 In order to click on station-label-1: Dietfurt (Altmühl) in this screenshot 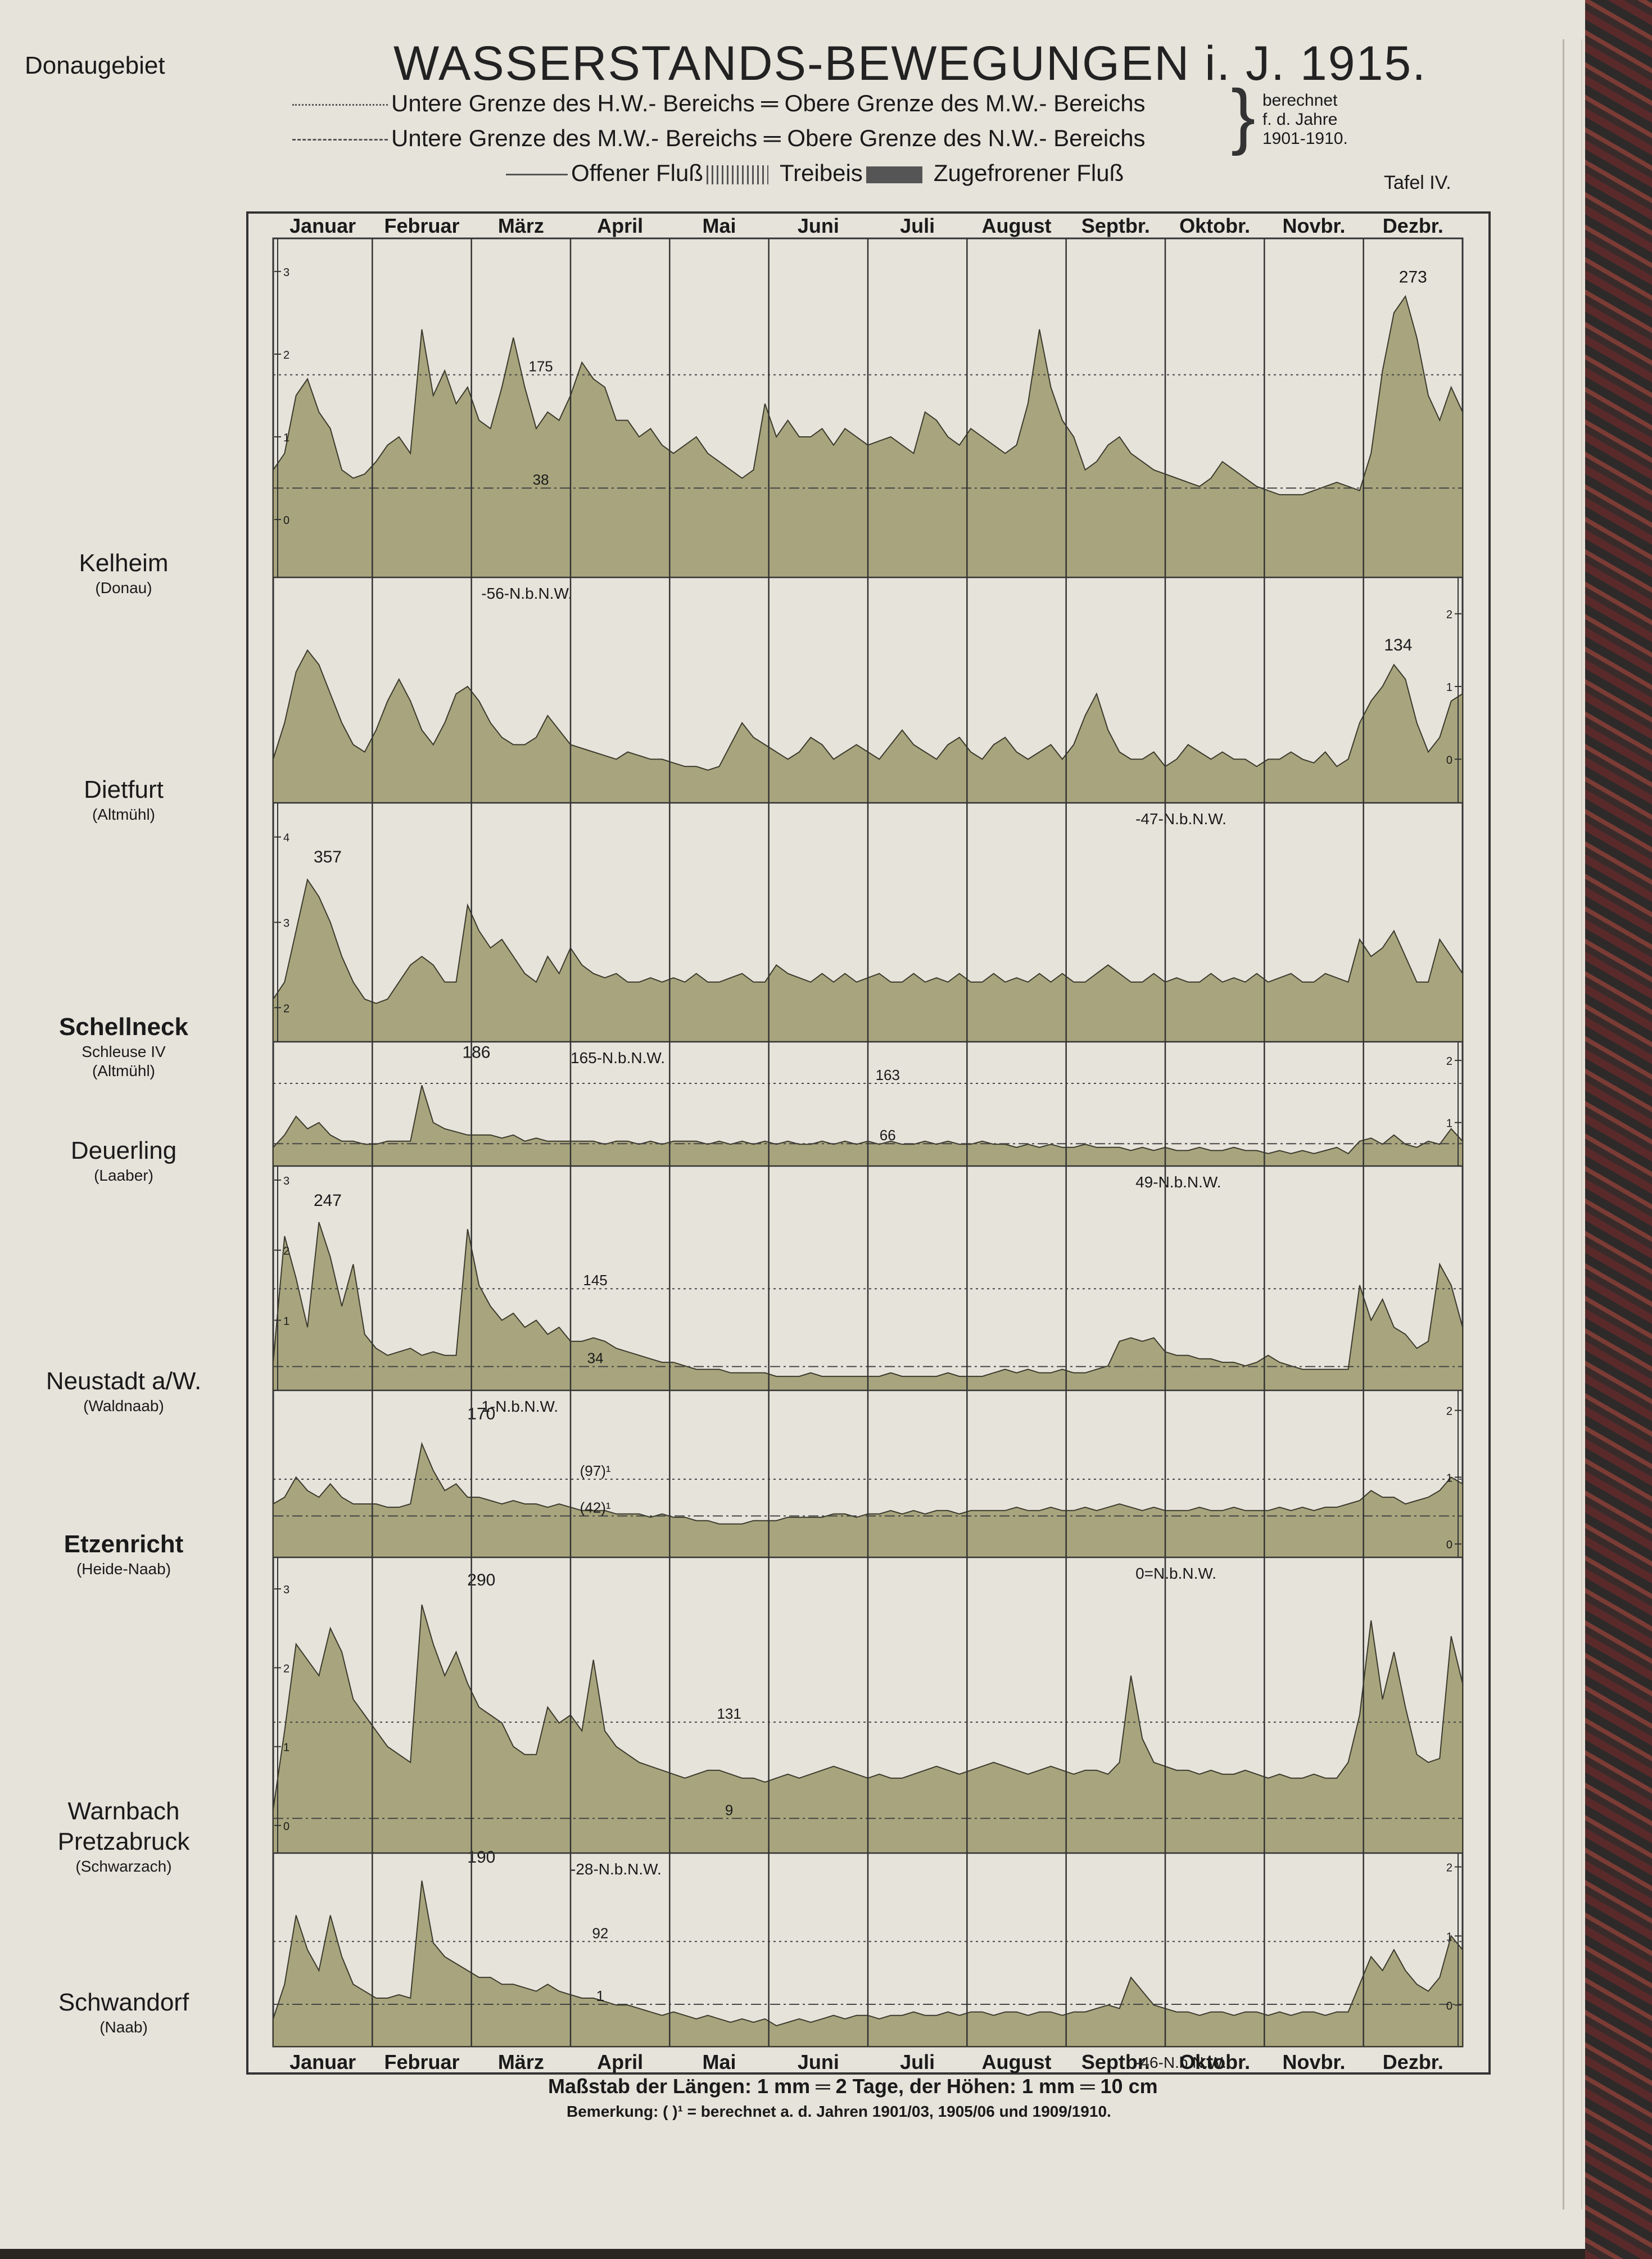, I will do `click(123, 799)`.